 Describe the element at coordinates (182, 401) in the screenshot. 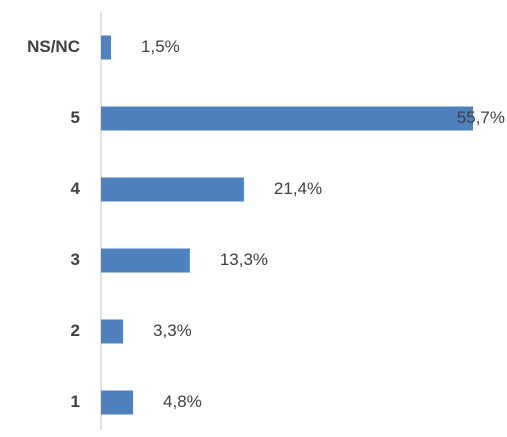

I see `data-label: 4,8%` at that location.